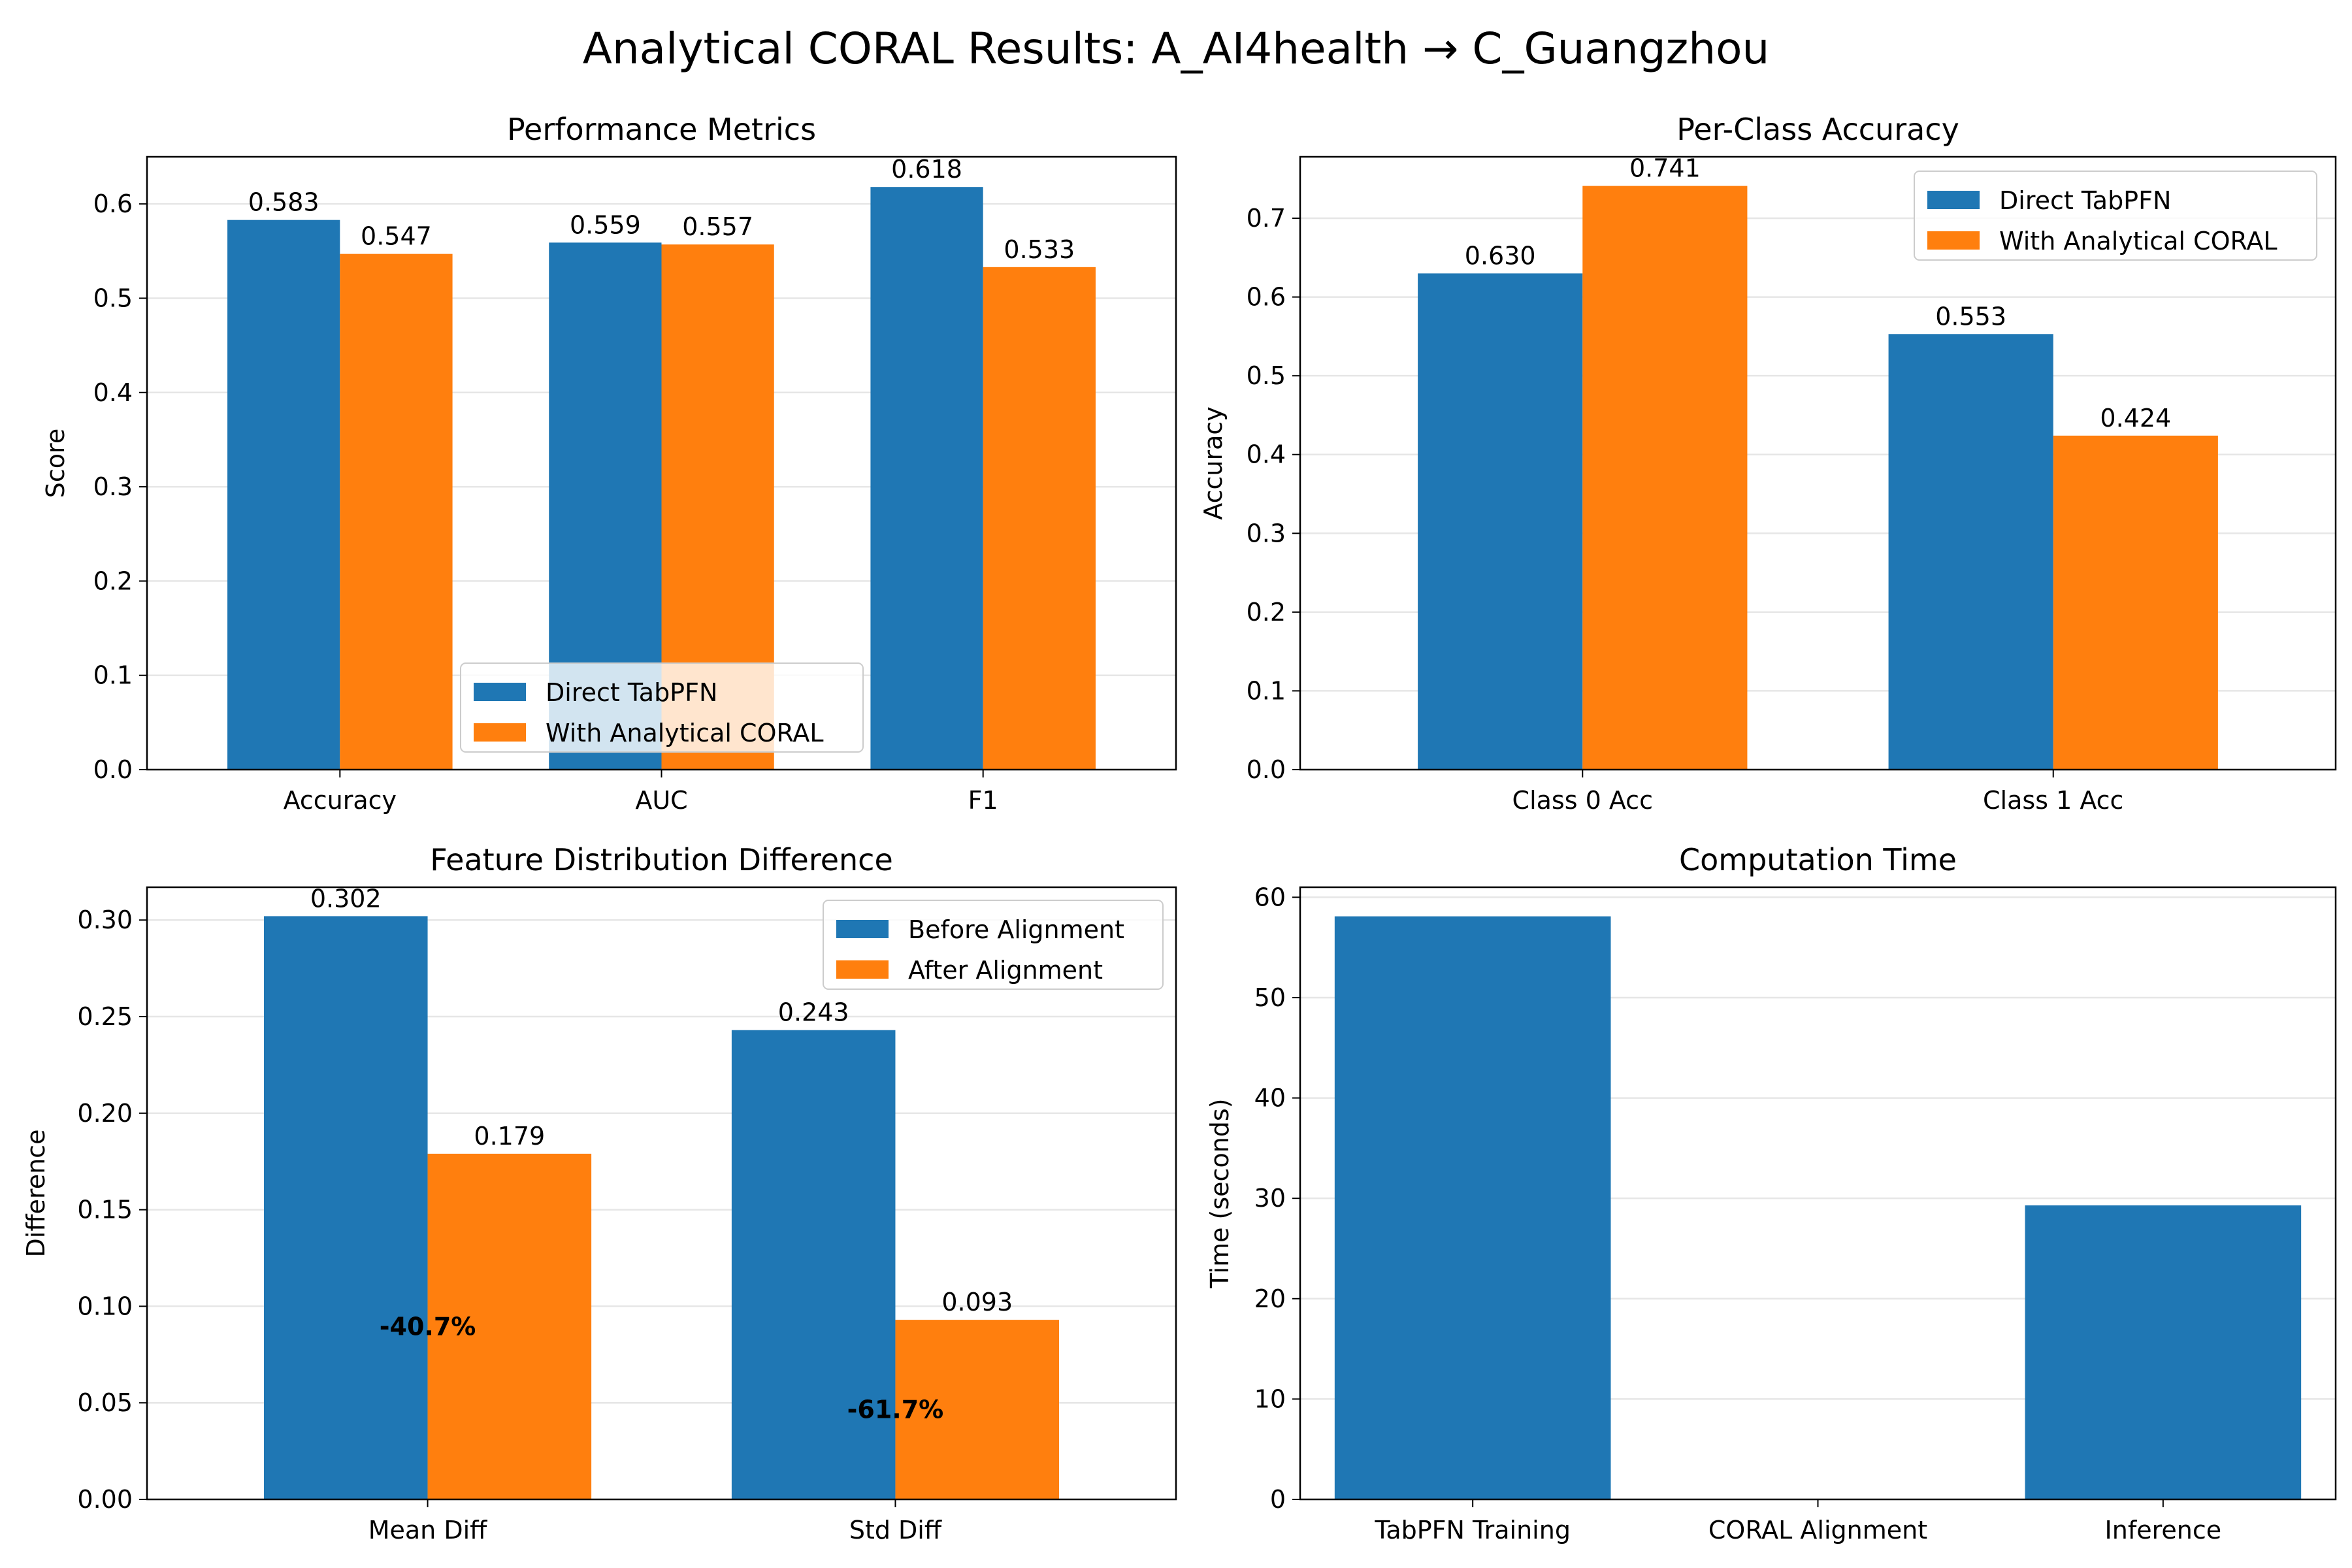 The height and width of the screenshot is (1568, 2352). Describe the element at coordinates (105, 1210) in the screenshot. I see `y-tick-label: 0.15` at that location.